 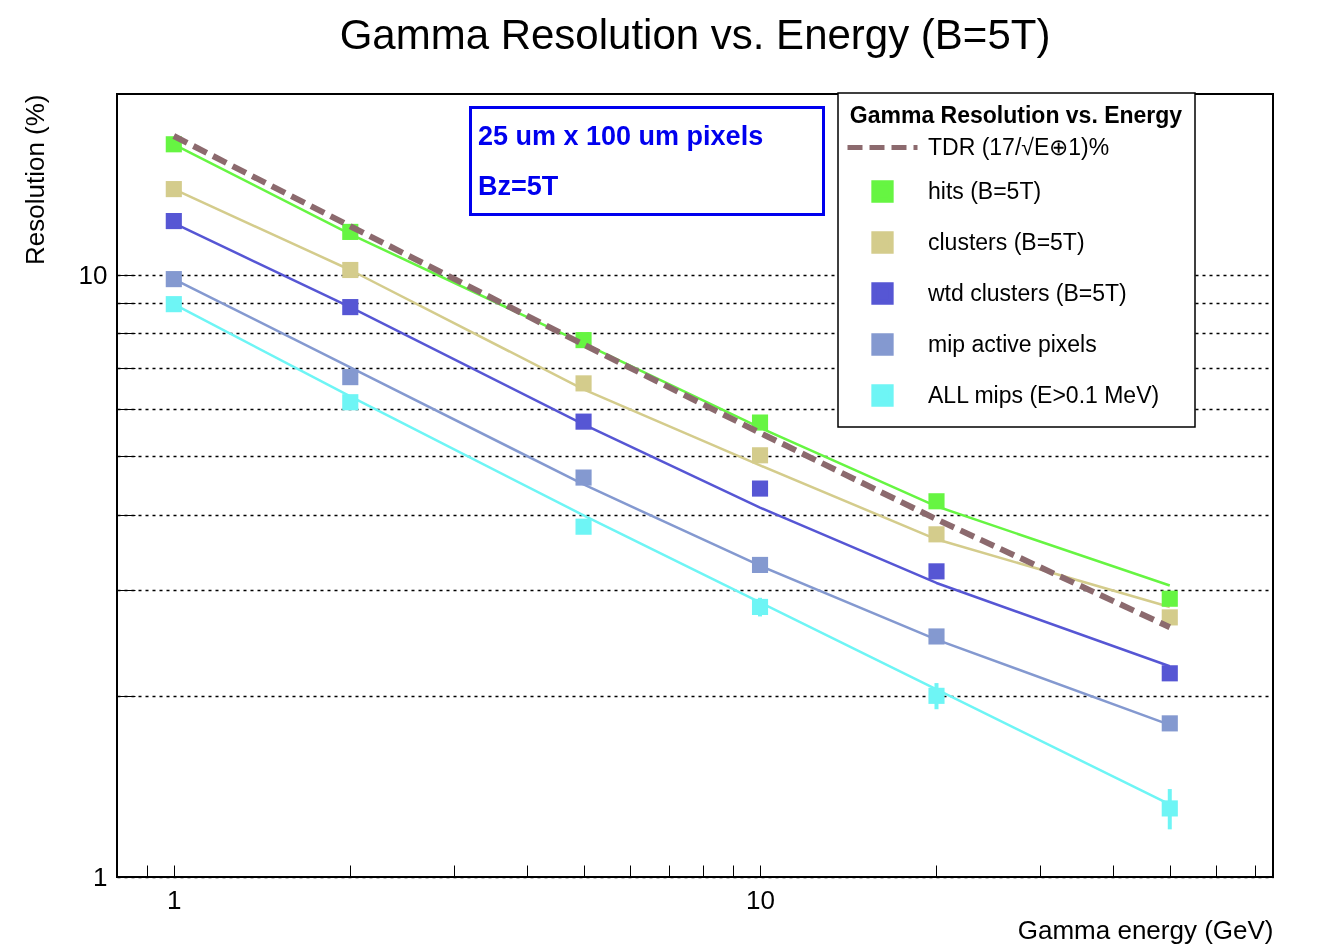 What do you see at coordinates (1027, 292) in the screenshot?
I see `legend-label: wtd clusters (B=5T)` at bounding box center [1027, 292].